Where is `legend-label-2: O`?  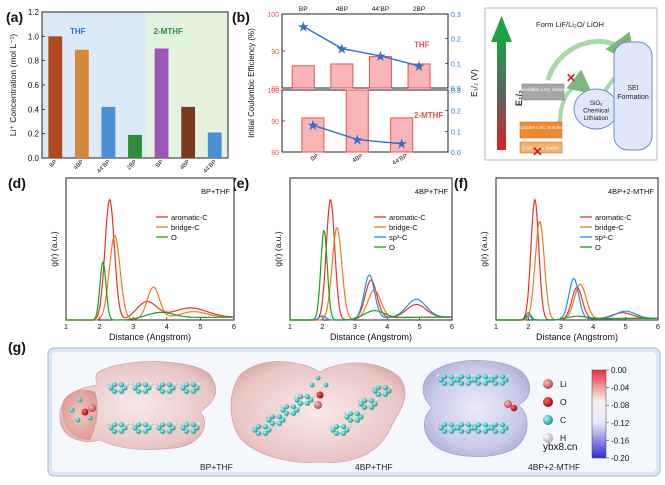 legend-label-2: O is located at coordinates (174, 237).